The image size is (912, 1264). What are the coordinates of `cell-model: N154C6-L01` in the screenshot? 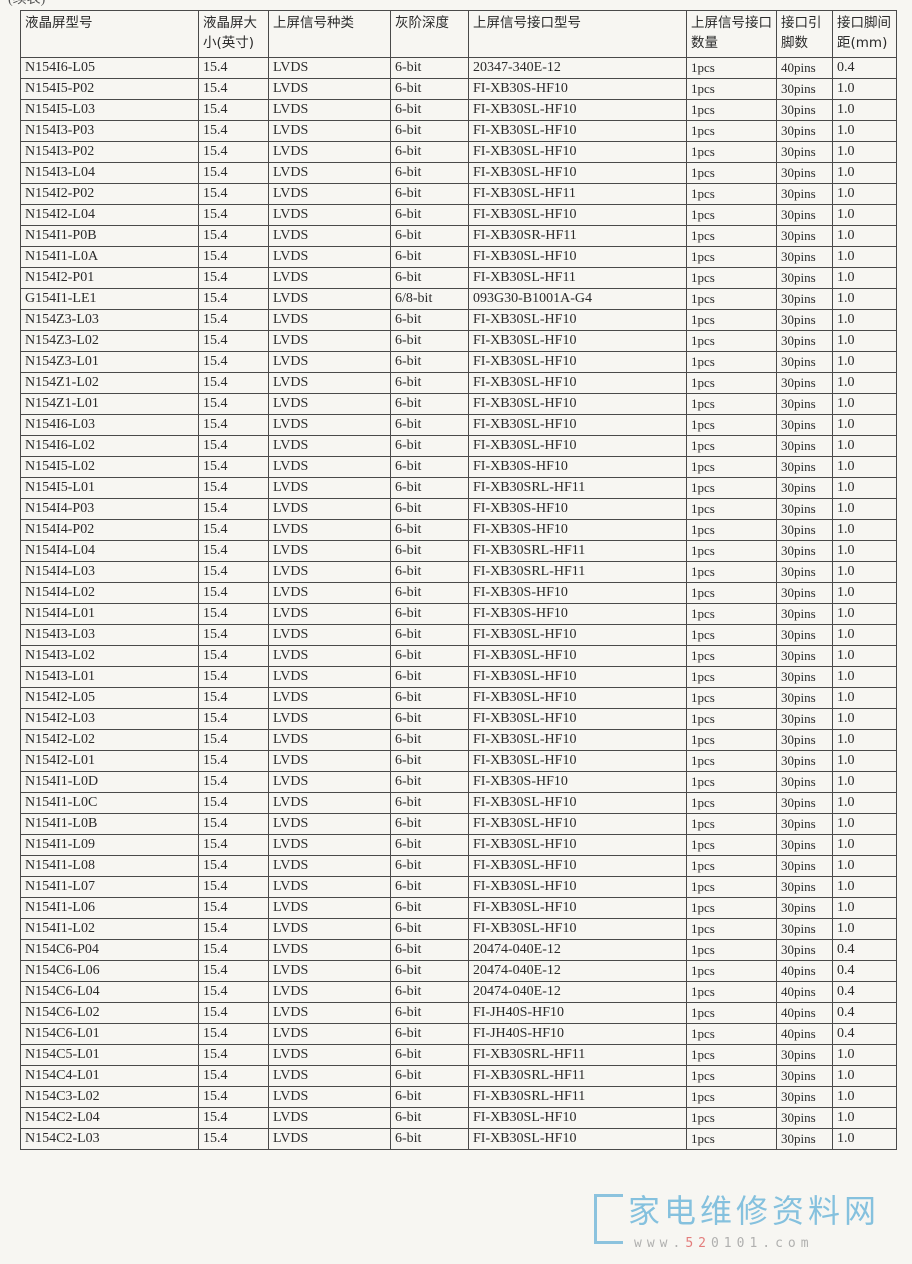 It's located at (109, 1034).